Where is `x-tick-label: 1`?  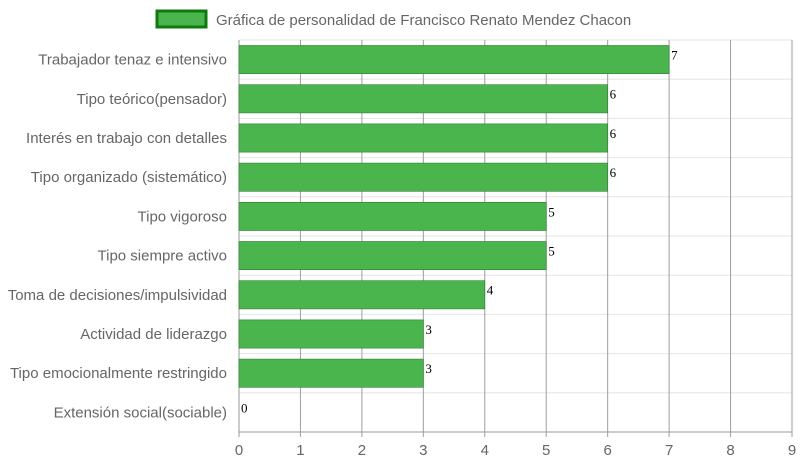
x-tick-label: 1 is located at coordinates (300, 450).